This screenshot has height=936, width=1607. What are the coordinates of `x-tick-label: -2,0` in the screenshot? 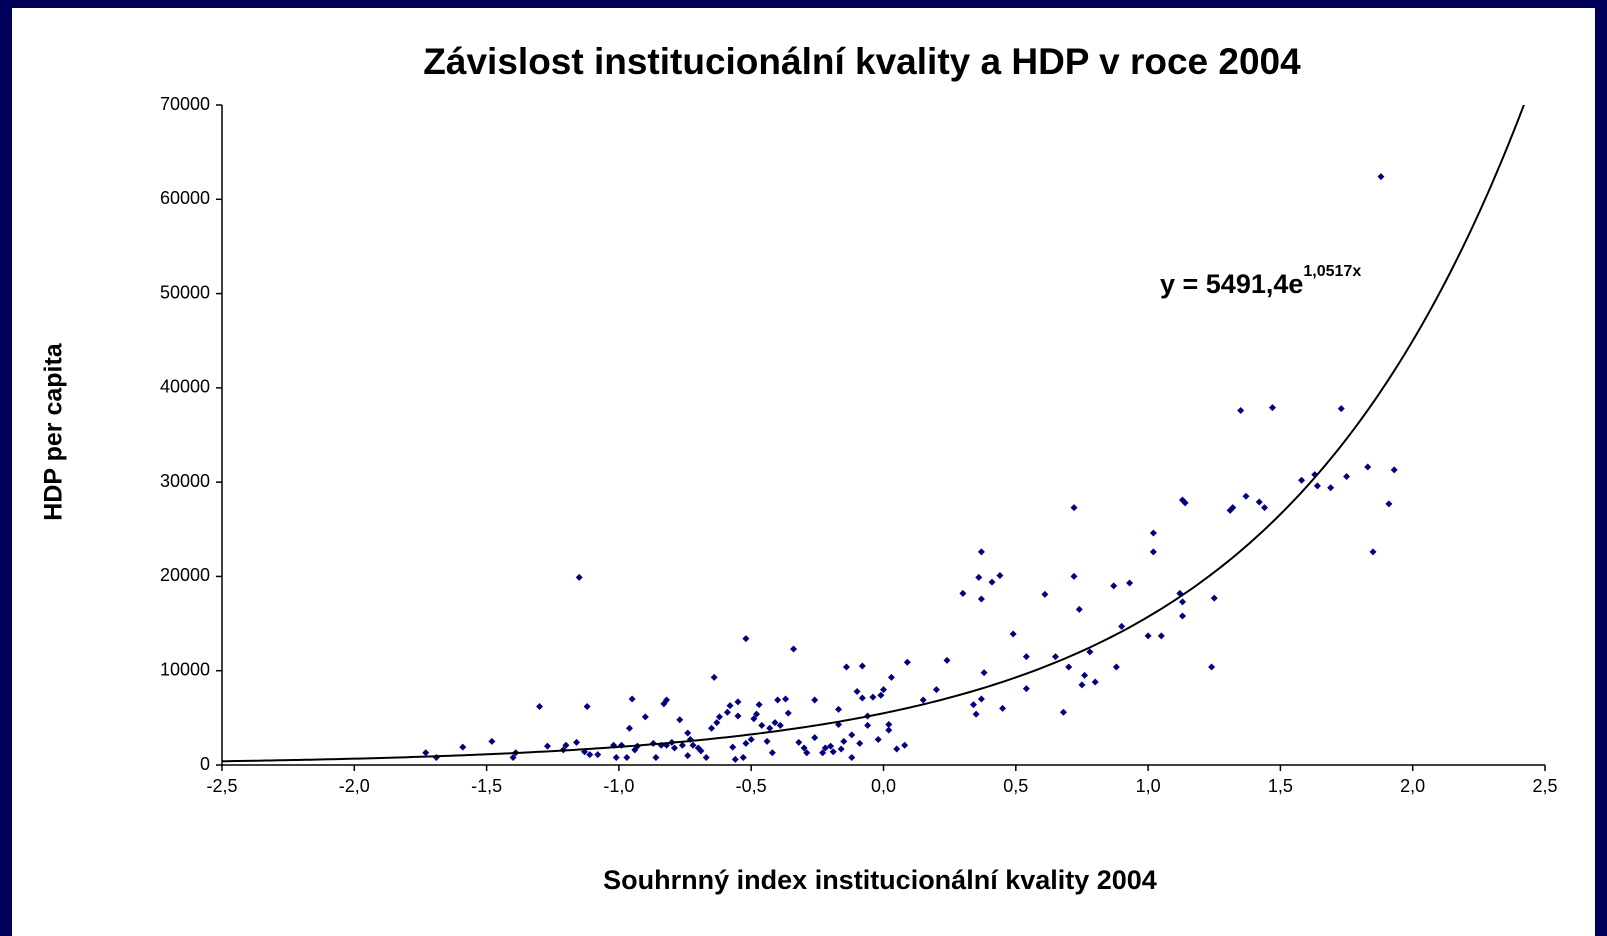 It's located at (354, 786).